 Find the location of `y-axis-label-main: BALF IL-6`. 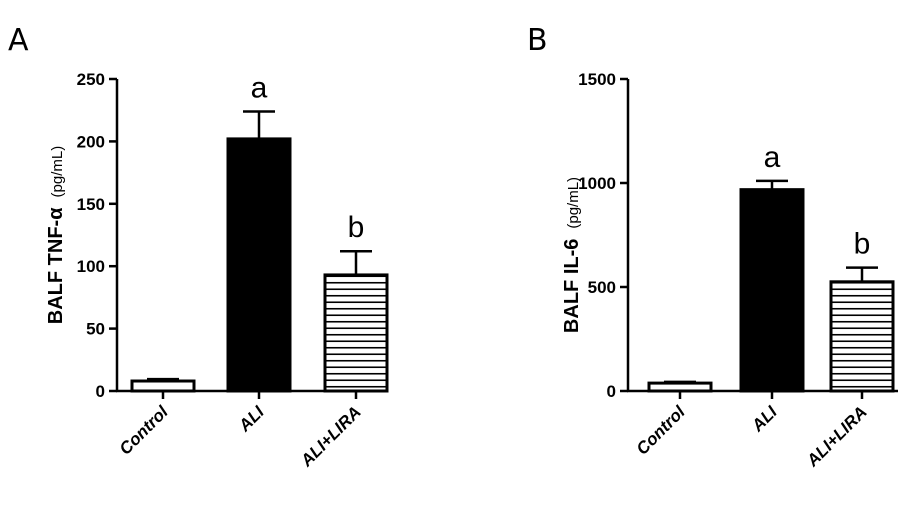

y-axis-label-main: BALF IL-6 is located at coordinates (572, 286).